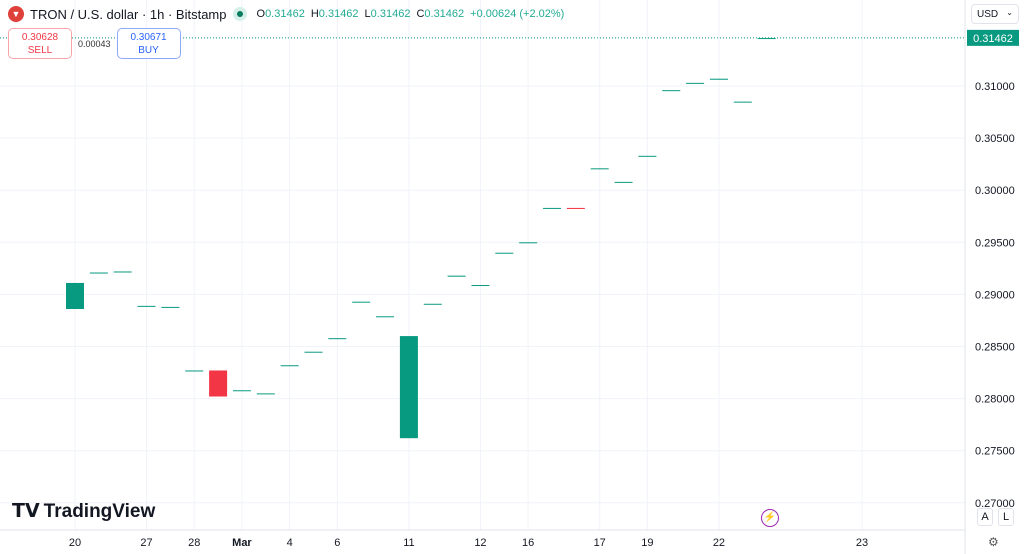 This screenshot has width=1024, height=554. I want to click on x-tick-label: 12, so click(480, 543).